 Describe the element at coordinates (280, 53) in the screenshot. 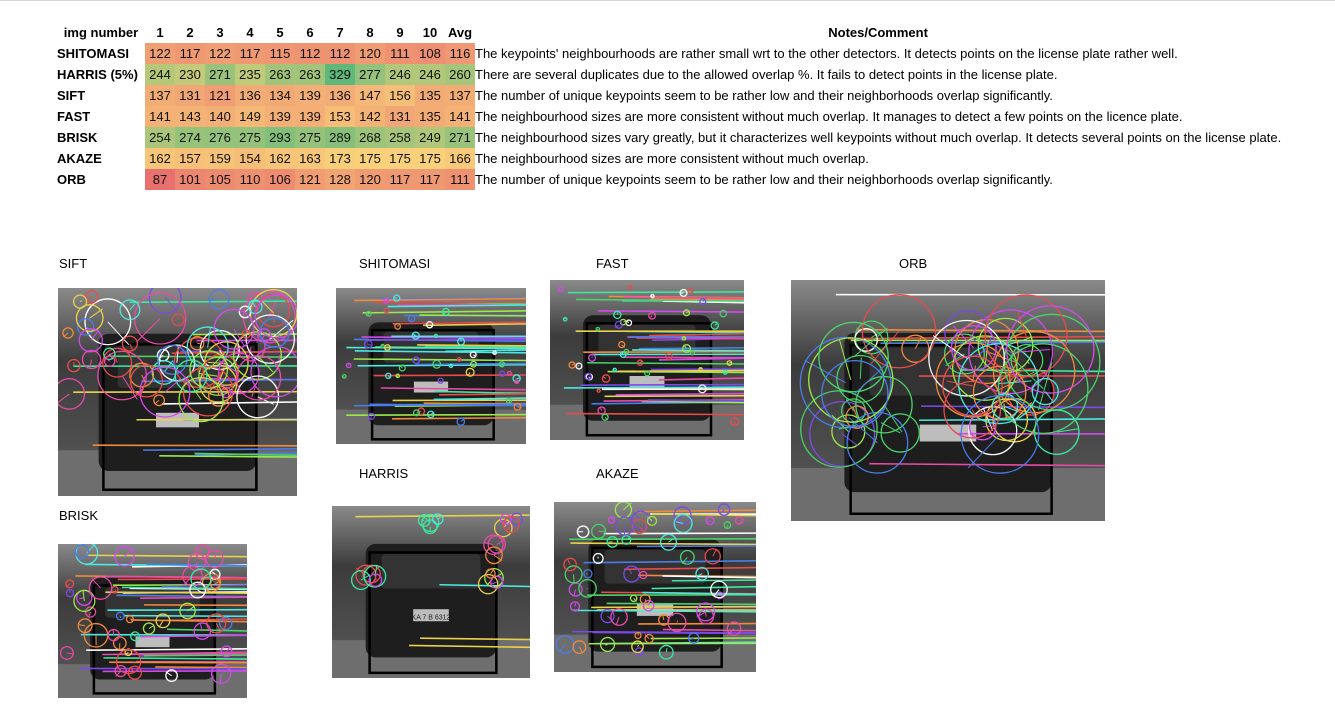

I see `count-cell: 115` at that location.